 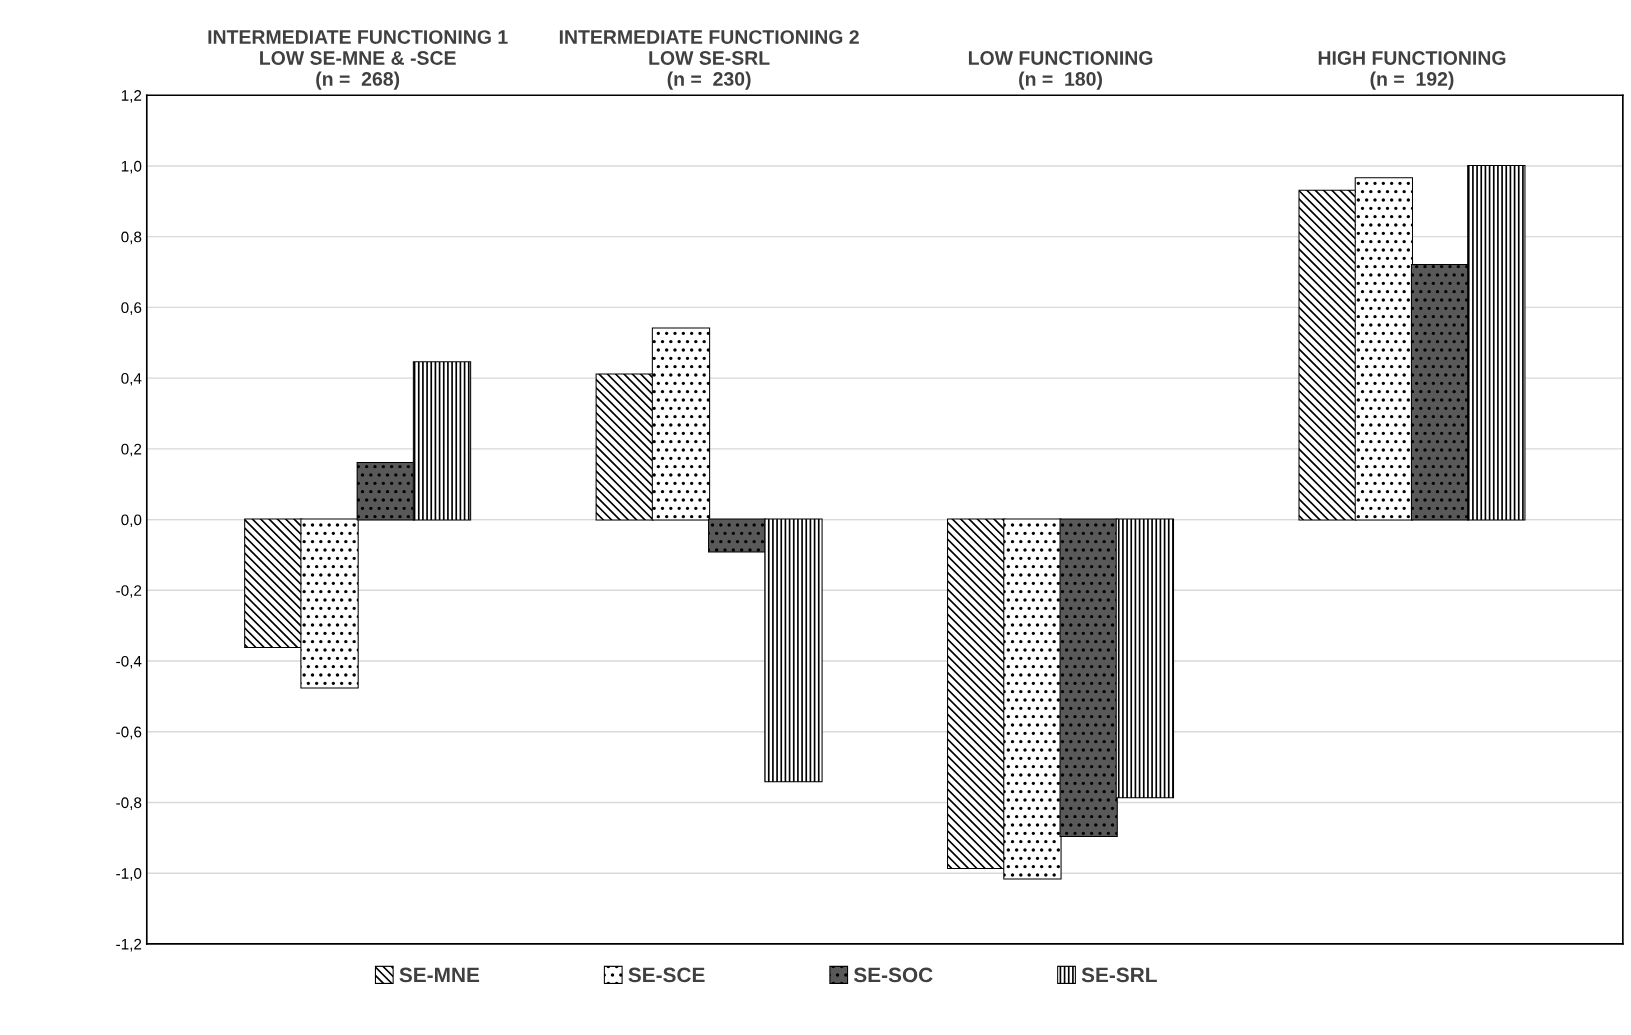 What do you see at coordinates (131, 379) in the screenshot?
I see `y-tick-label: 0,4` at bounding box center [131, 379].